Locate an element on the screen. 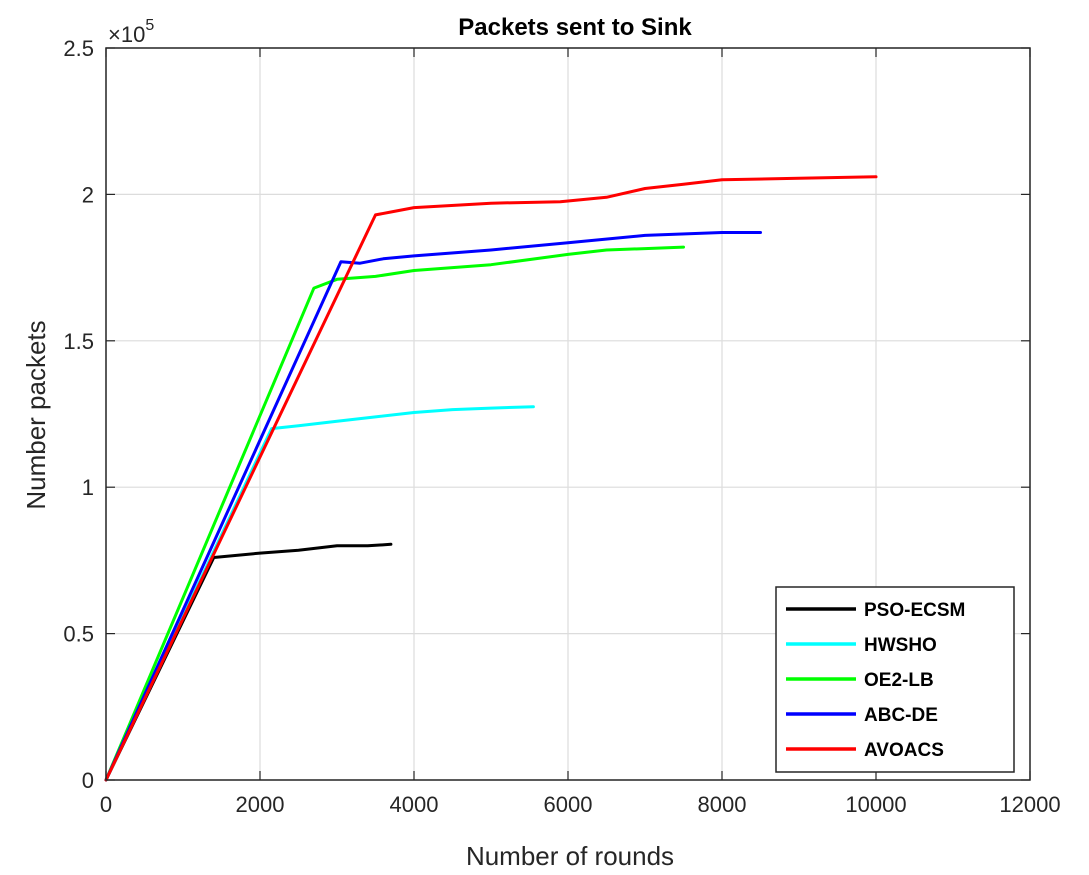 This screenshot has height=875, width=1089. legend: PSO-ECSM HWSHO OE2-LB ABC-DE AVOACS is located at coordinates (895, 679).